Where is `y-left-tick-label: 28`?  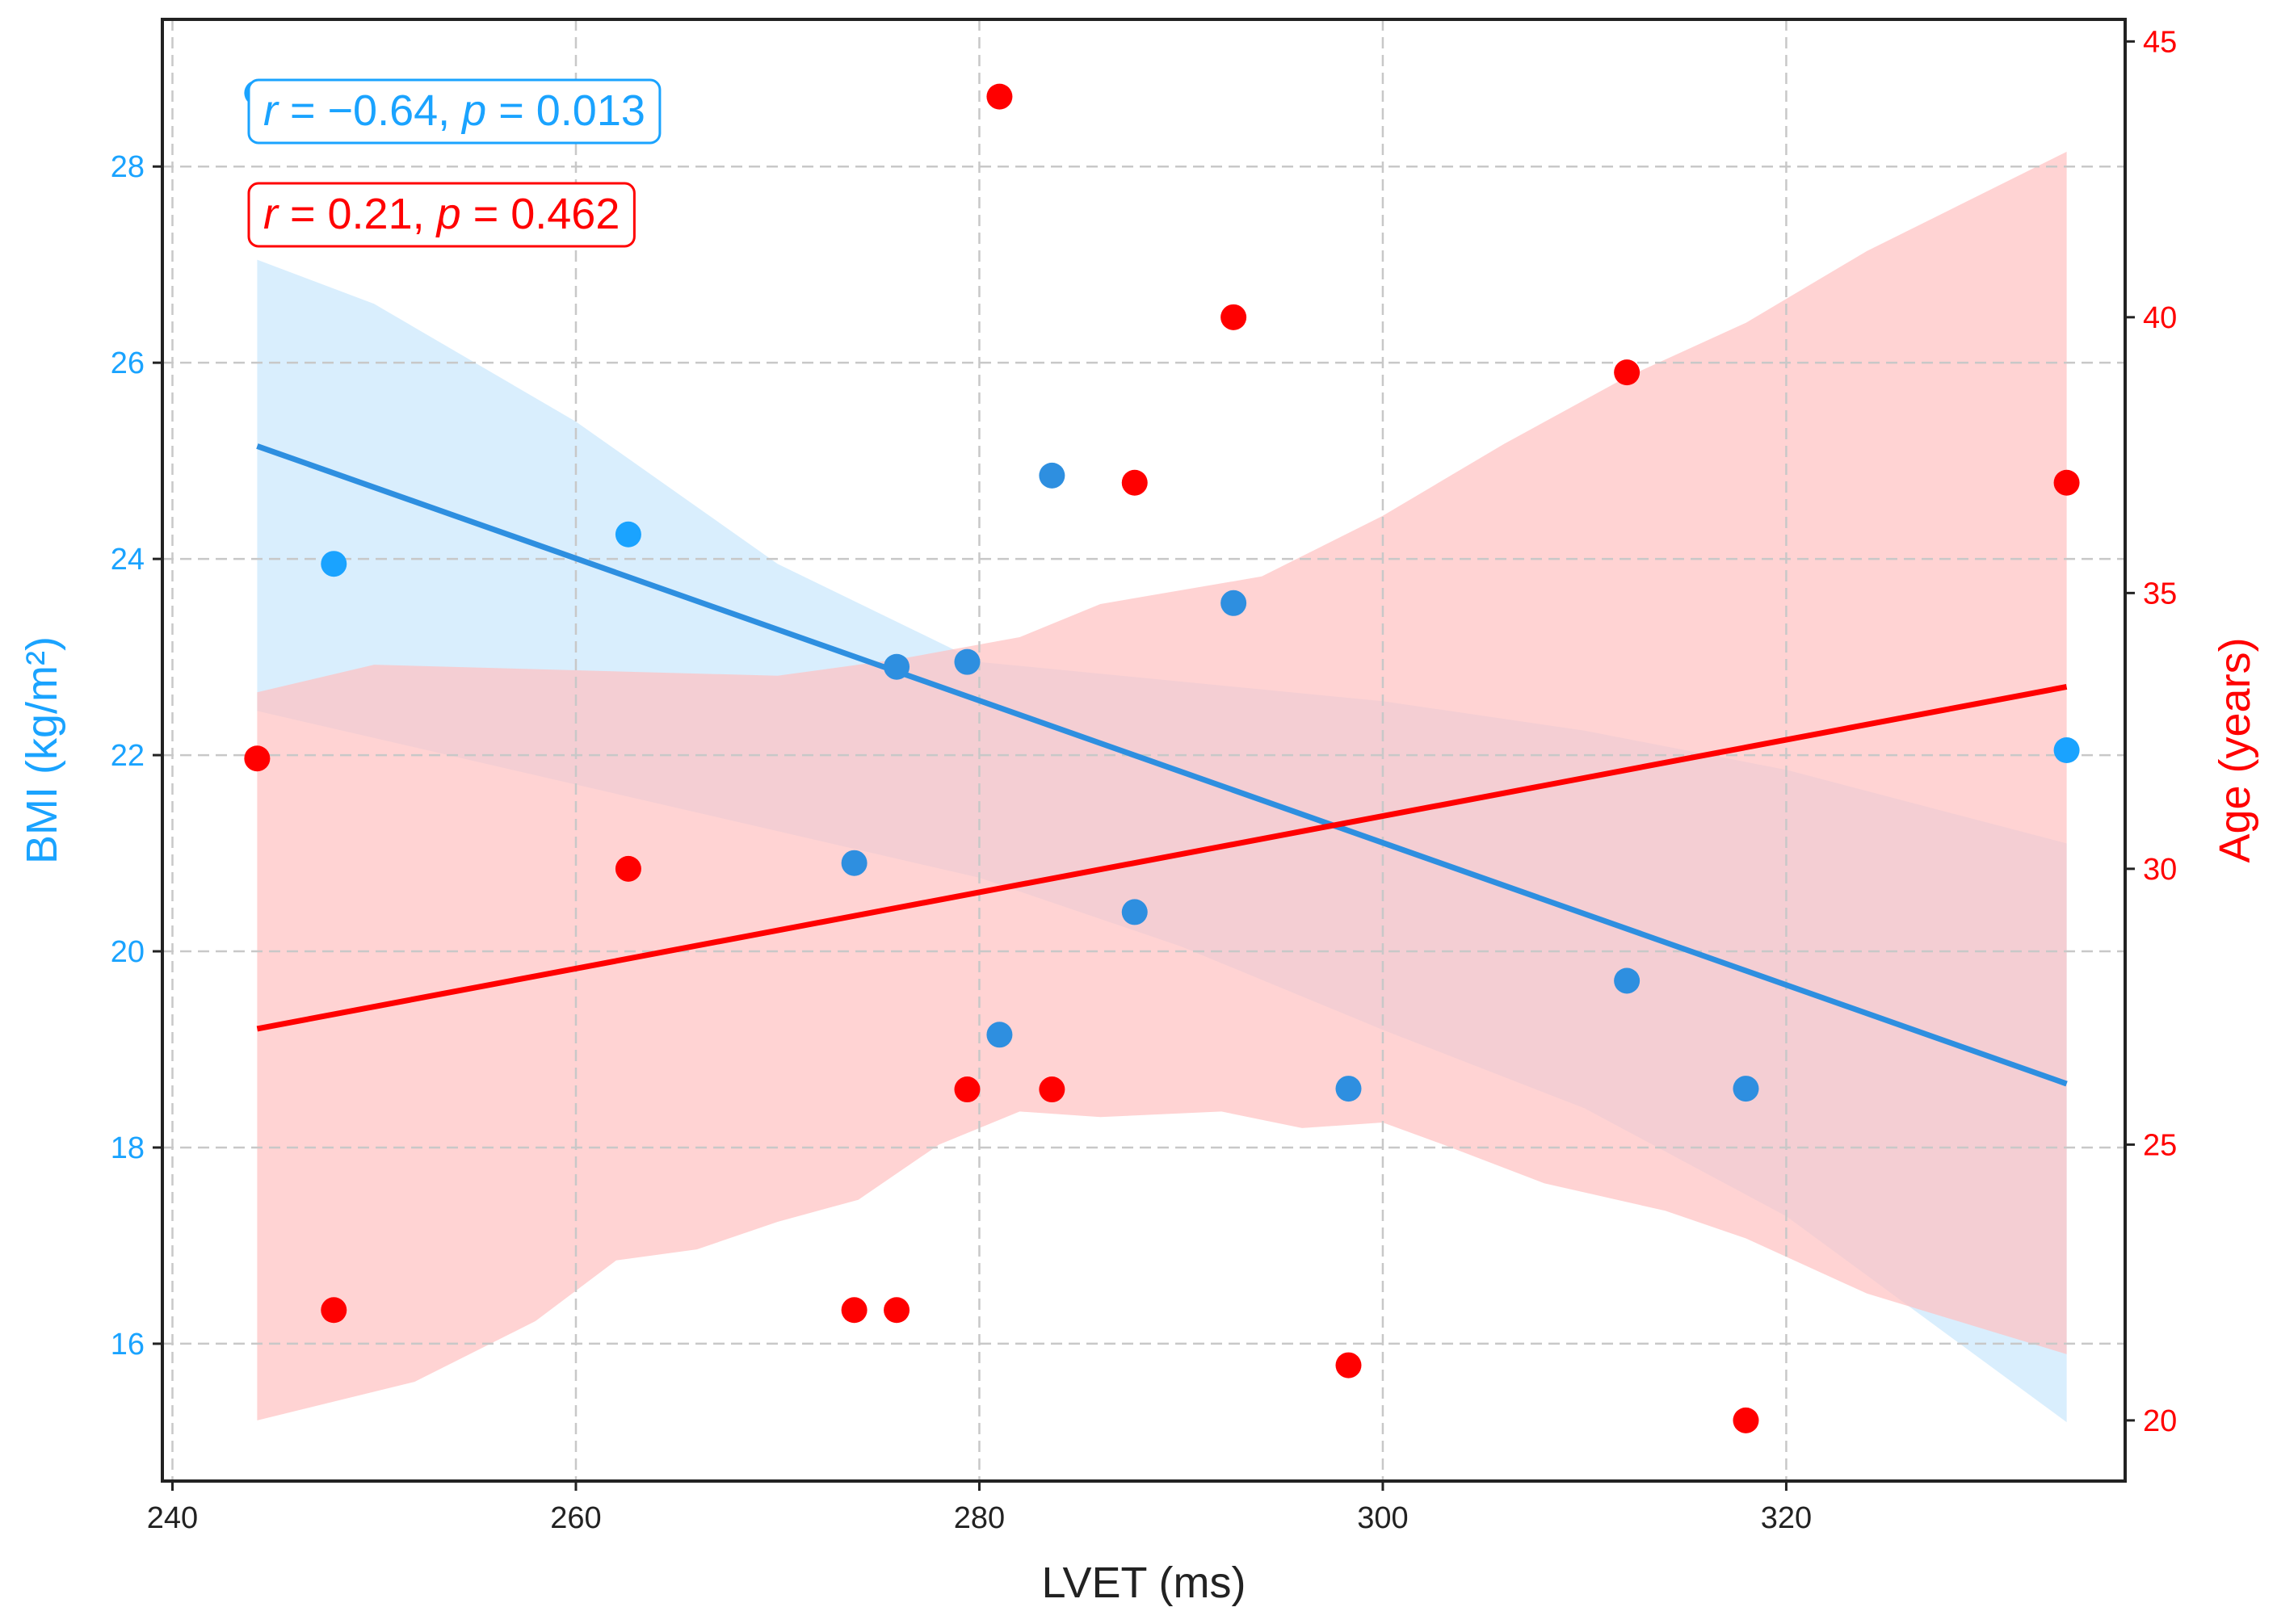
y-left-tick-label: 28 is located at coordinates (128, 167).